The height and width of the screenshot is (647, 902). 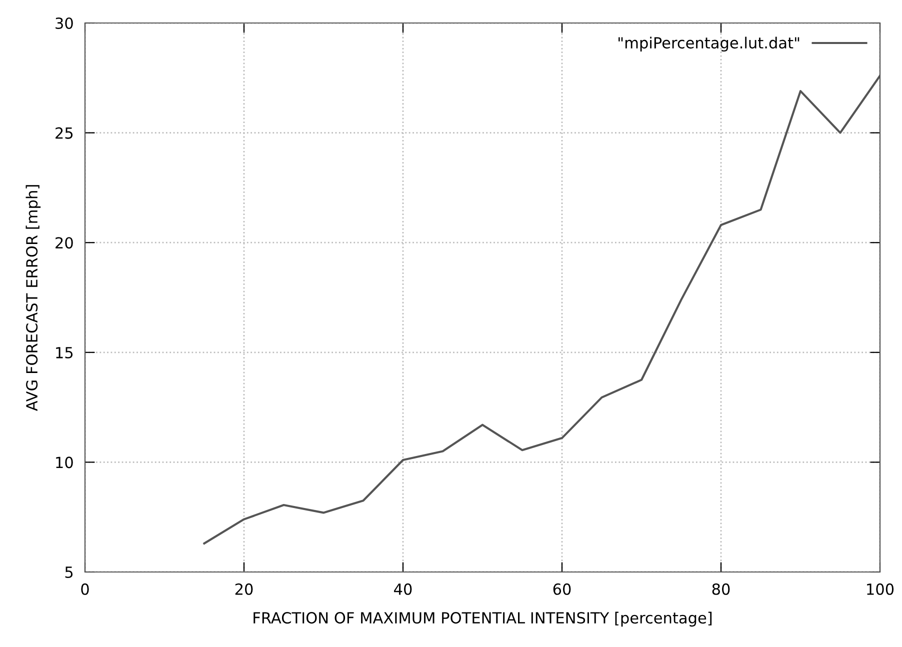 I want to click on x-axis-title: FRACTION OF MAXIMUM POTENTIAL INTENSITY [percentage], so click(x=483, y=619).